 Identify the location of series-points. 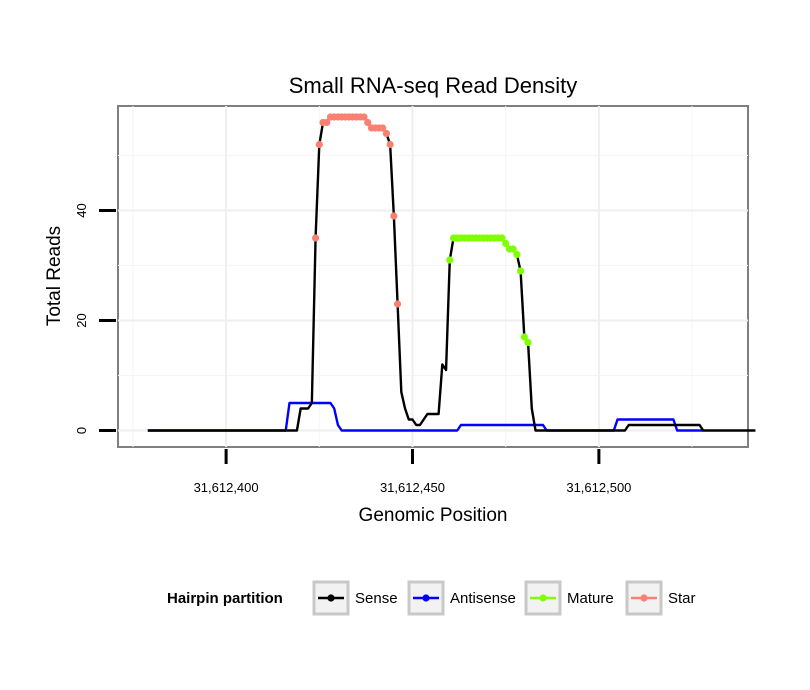
(421, 230).